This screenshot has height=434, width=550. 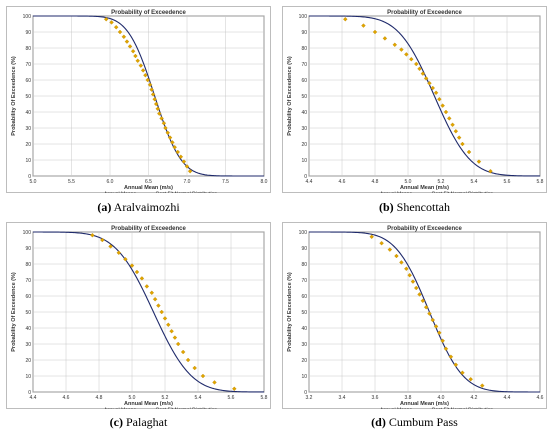 What do you see at coordinates (441, 182) in the screenshot?
I see `x-tick-label: 5.2` at bounding box center [441, 182].